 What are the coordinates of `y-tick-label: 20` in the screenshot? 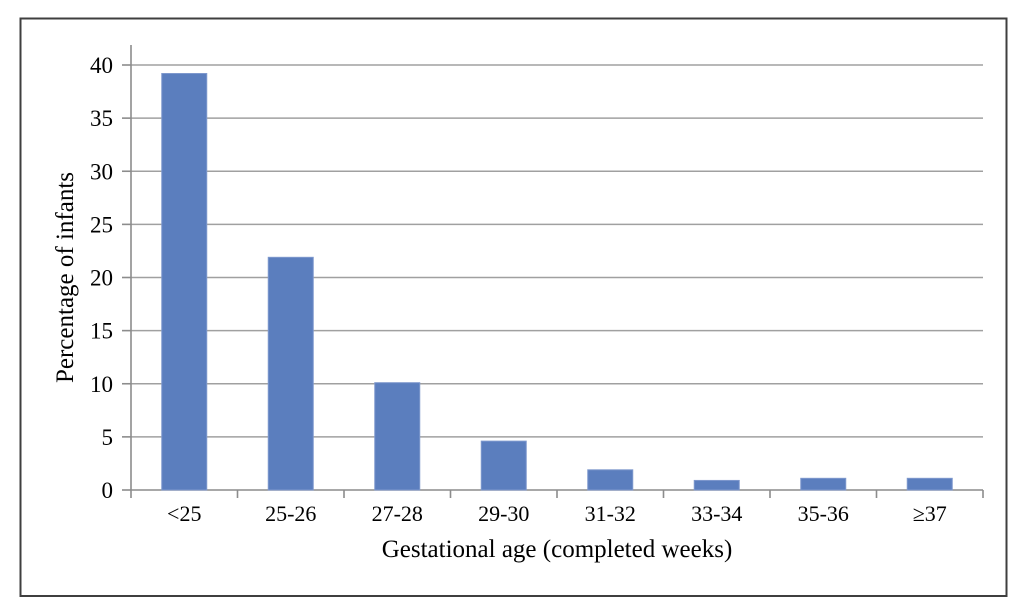 It's located at (101, 278).